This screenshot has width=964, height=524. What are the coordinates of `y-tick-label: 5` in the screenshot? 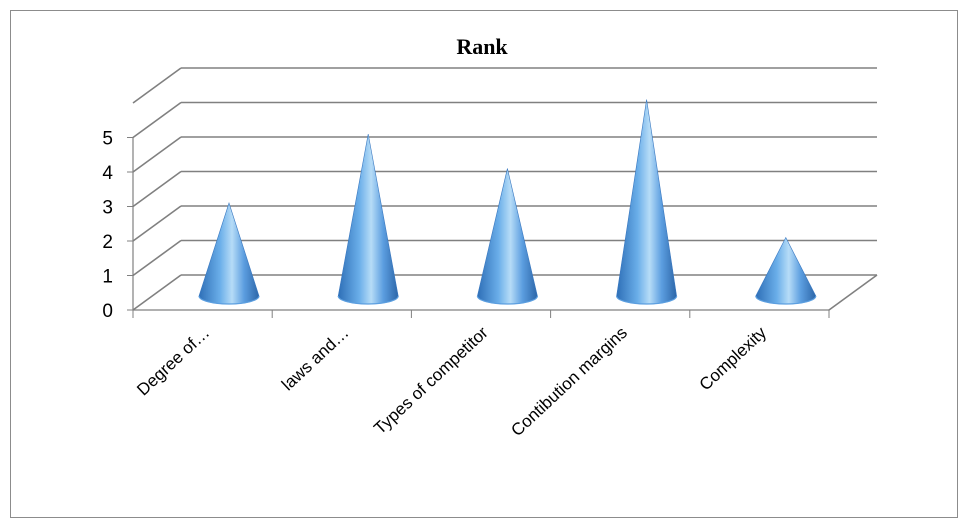 It's located at (107, 139).